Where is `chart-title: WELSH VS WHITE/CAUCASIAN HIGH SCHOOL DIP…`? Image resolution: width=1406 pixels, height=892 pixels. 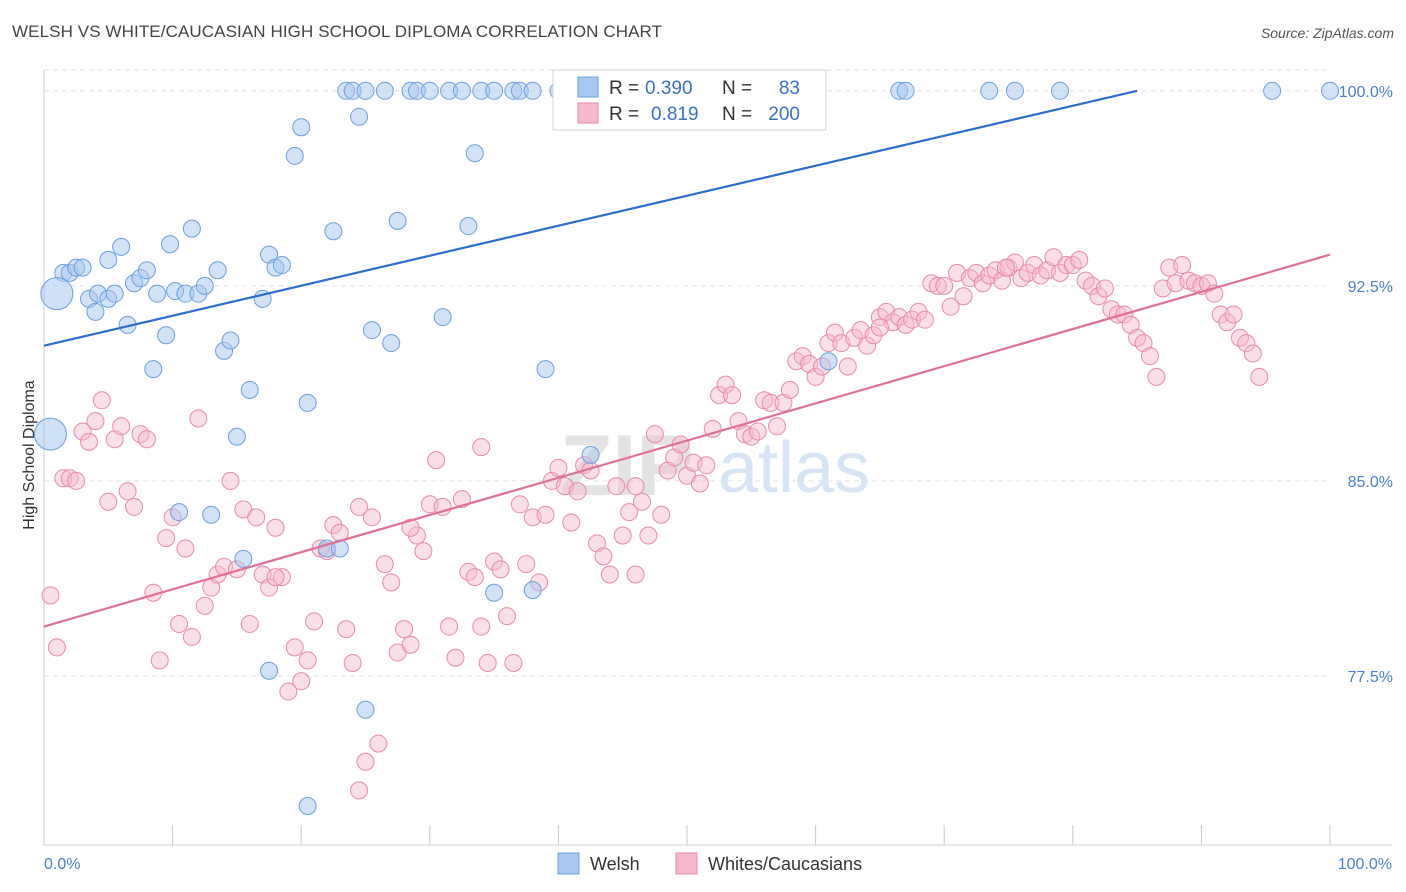 chart-title: WELSH VS WHITE/CAUCASIAN HIGH SCHOOL DIP… is located at coordinates (337, 31).